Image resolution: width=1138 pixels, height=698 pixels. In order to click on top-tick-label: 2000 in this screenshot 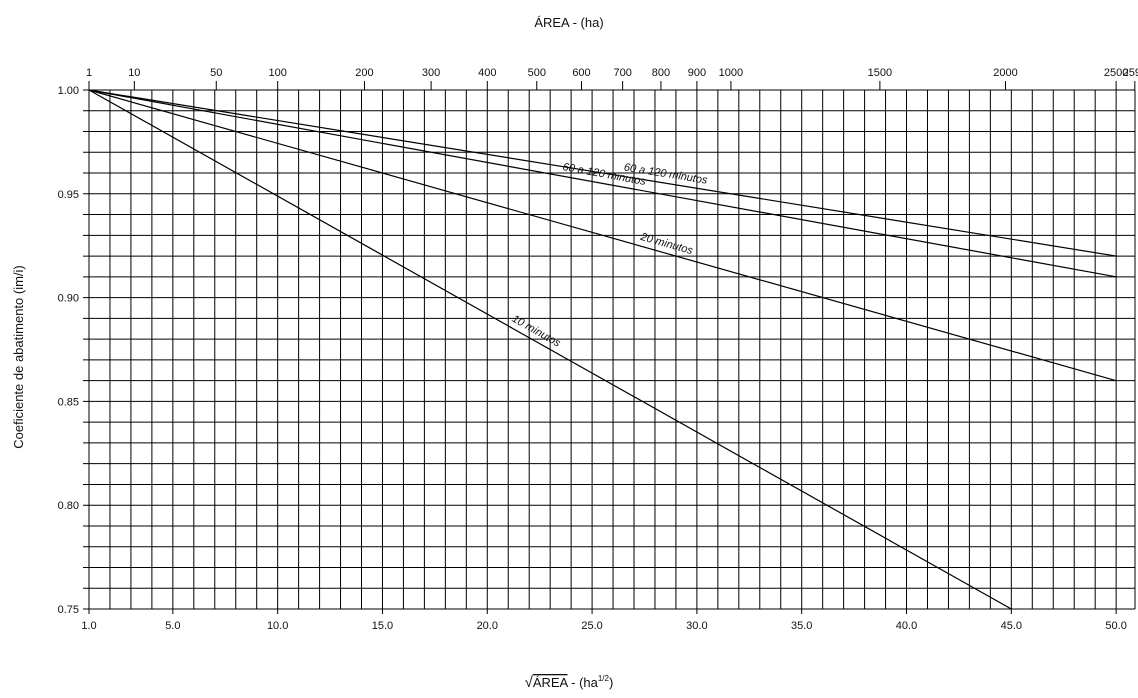, I will do `click(1005, 73)`.